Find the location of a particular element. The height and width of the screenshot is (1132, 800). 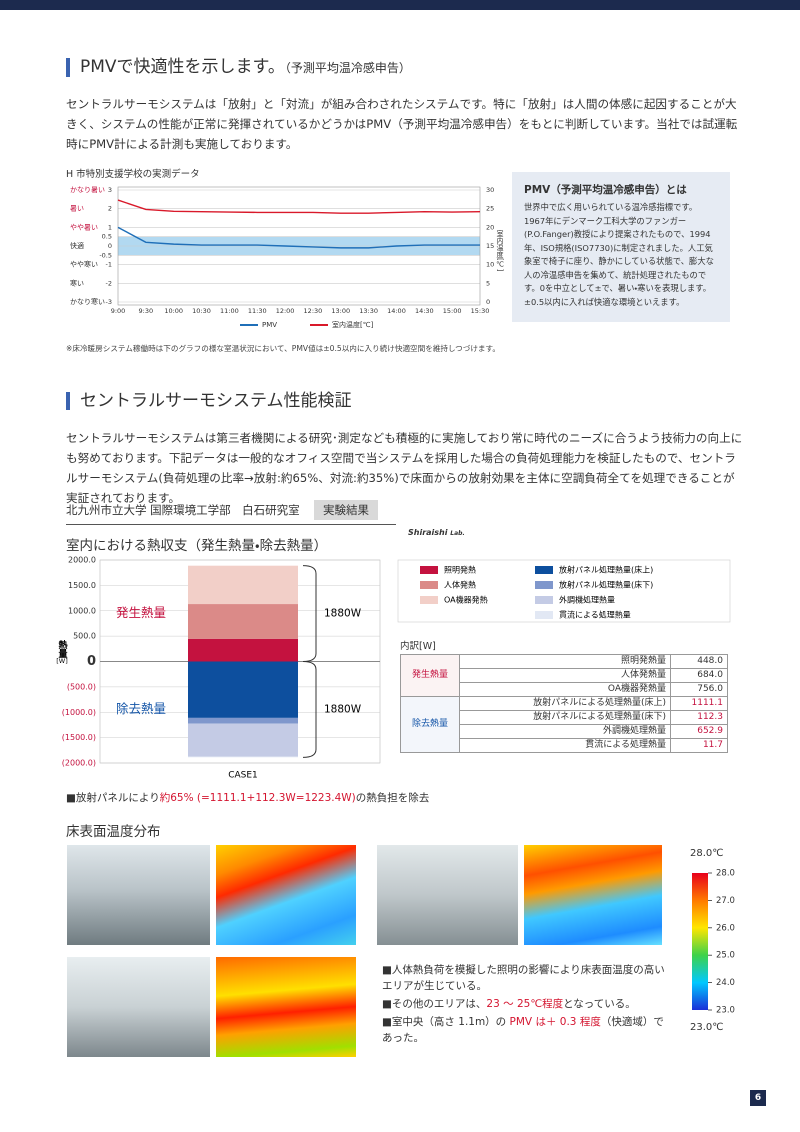

scale-tick-label: 26.0 is located at coordinates (725, 928).